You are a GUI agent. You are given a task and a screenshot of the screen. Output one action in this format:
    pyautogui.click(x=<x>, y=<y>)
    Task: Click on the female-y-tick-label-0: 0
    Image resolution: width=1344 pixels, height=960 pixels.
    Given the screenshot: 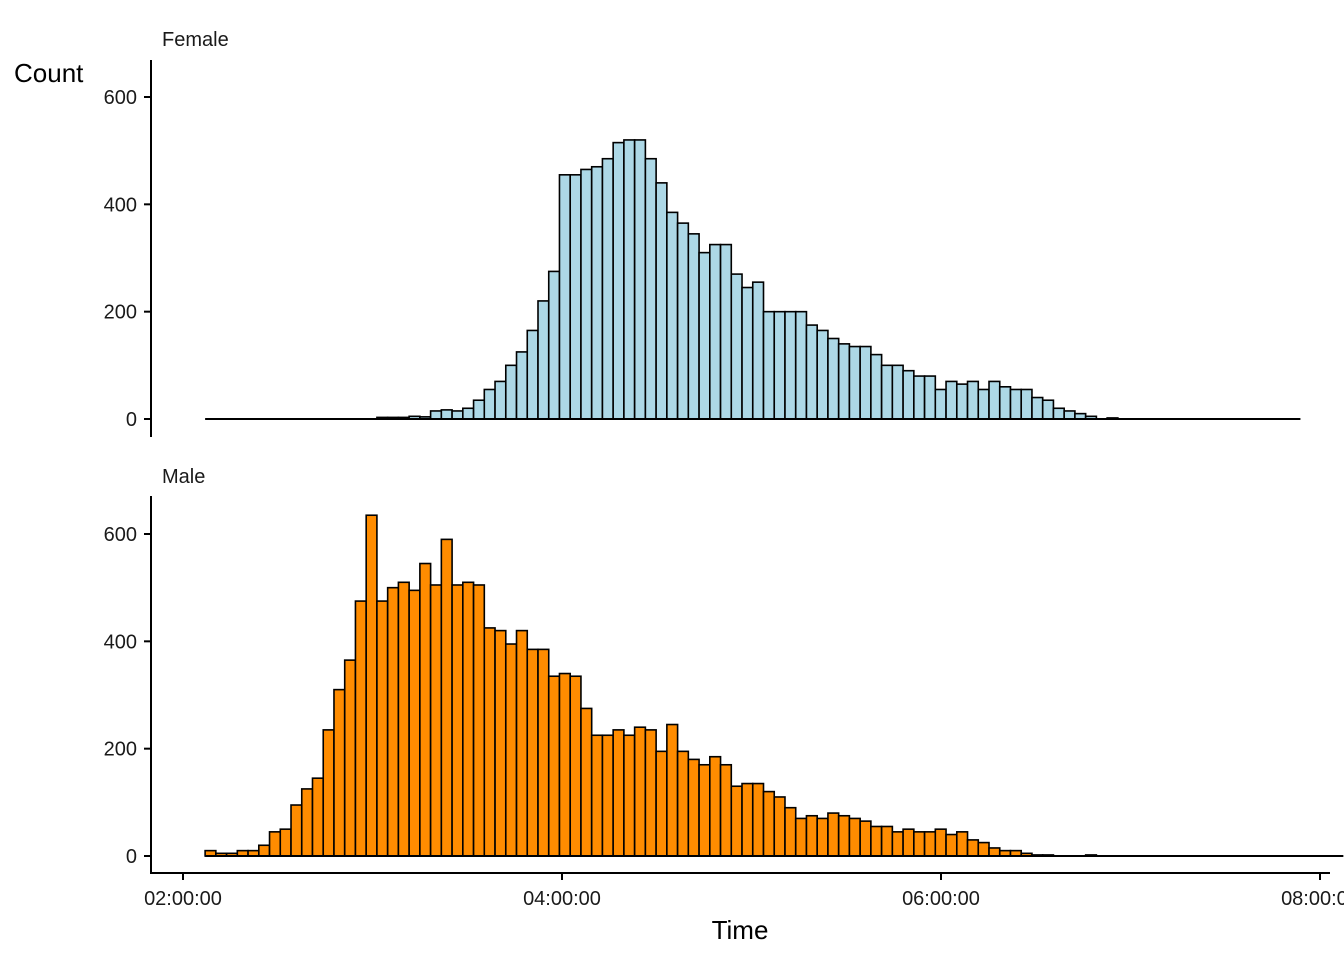 What is the action you would take?
    pyautogui.click(x=131, y=420)
    